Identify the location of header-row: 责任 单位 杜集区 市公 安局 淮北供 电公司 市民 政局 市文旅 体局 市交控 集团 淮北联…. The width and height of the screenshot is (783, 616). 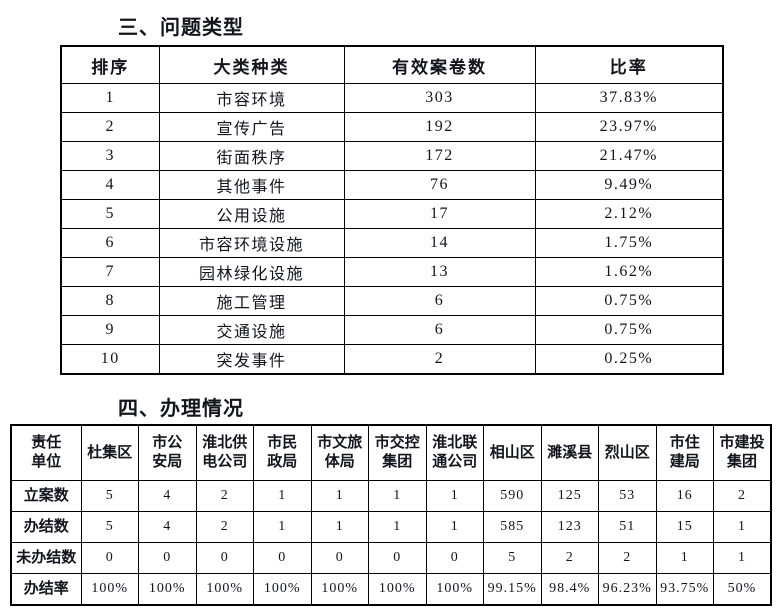
(391, 452).